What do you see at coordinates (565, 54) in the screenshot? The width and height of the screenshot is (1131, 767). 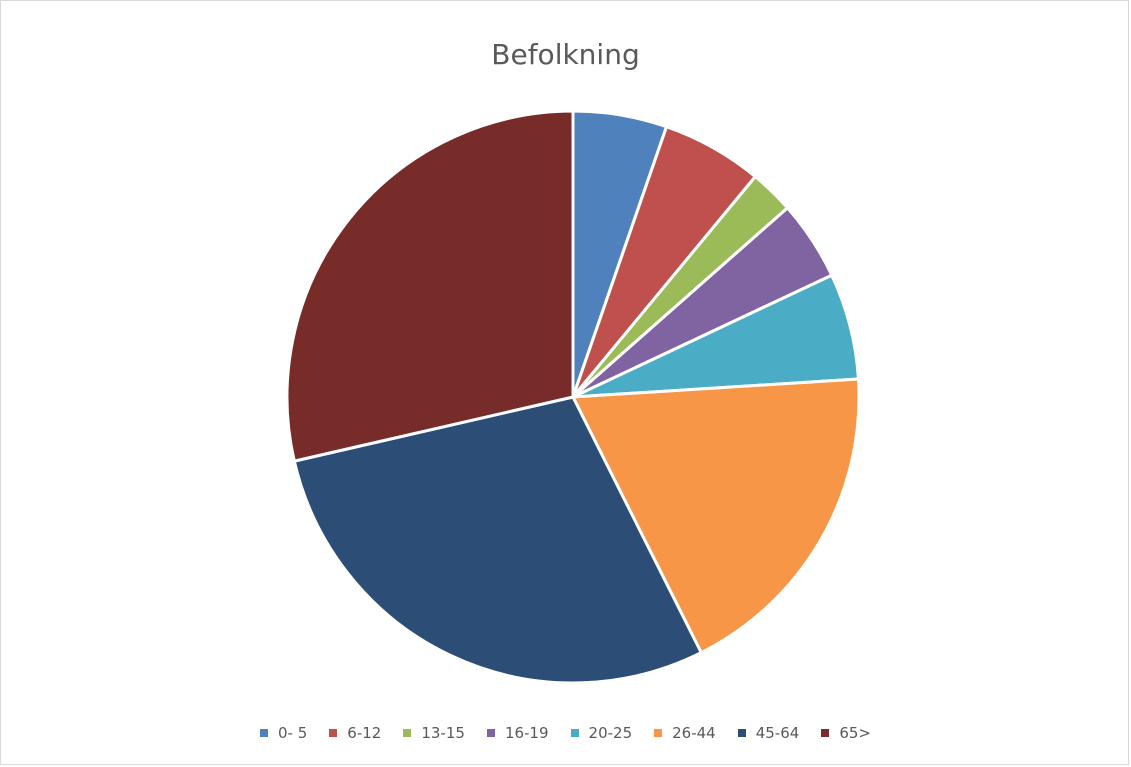 I see `chart-title: Befolkning` at bounding box center [565, 54].